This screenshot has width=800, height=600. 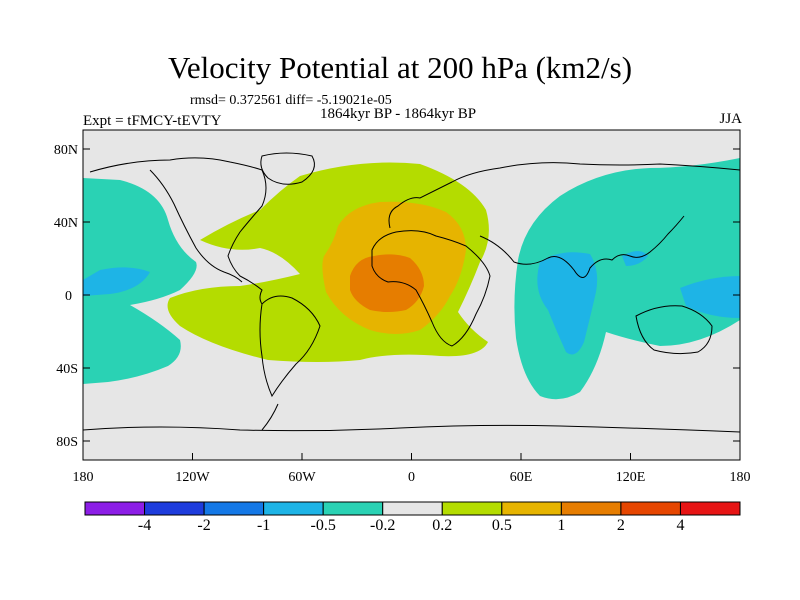 I want to click on coast-antarctic-peninsula, so click(x=270, y=417).